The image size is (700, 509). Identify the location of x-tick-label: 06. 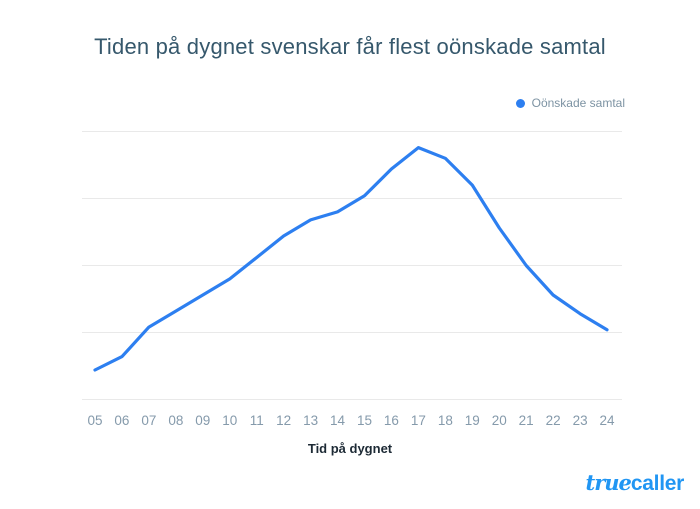
(121, 420).